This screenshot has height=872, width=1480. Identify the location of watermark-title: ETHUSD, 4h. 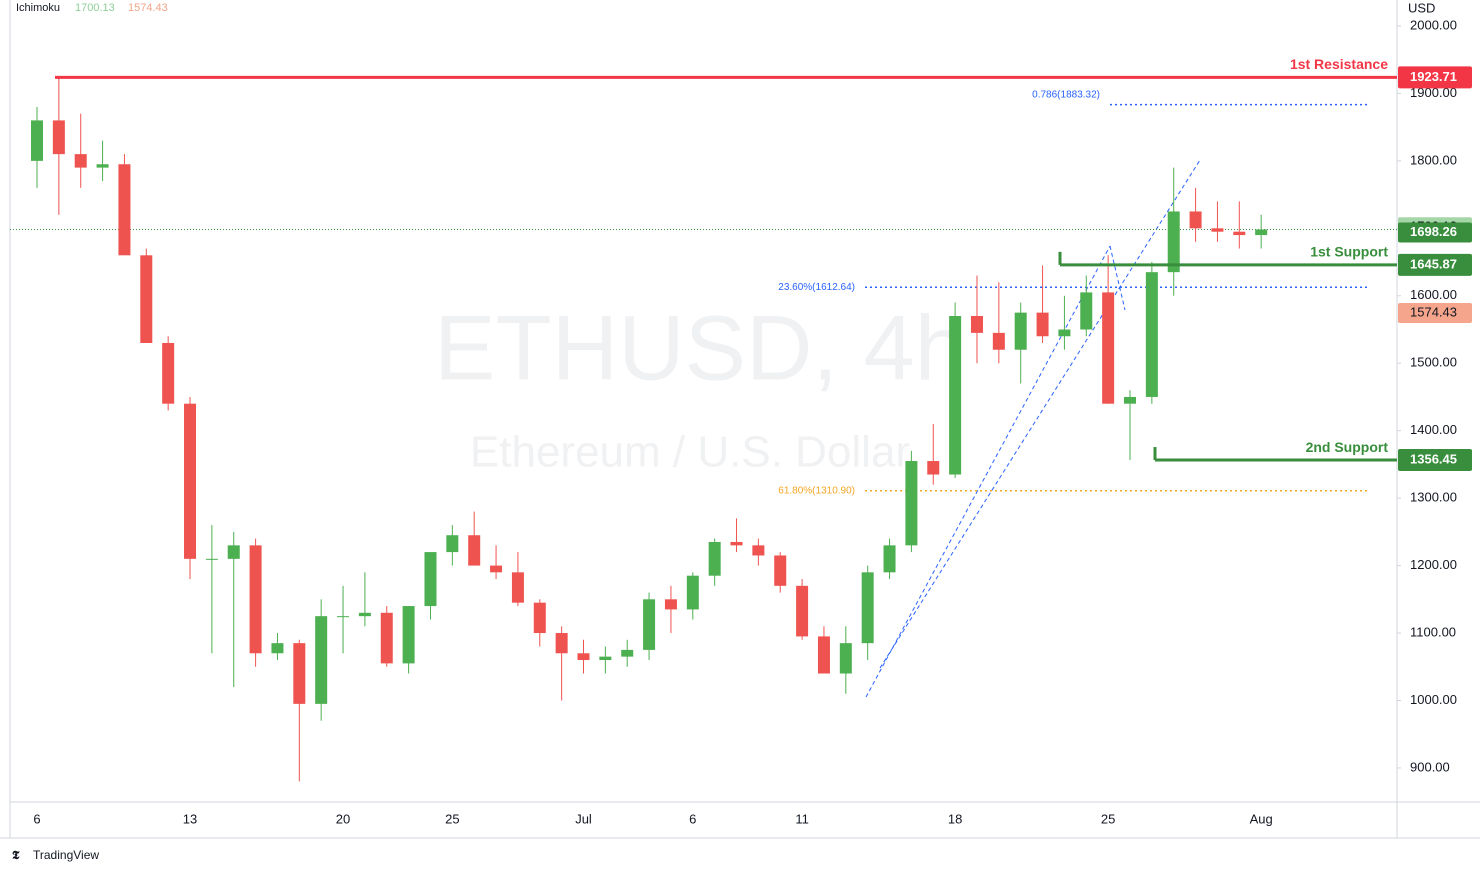
(700, 348).